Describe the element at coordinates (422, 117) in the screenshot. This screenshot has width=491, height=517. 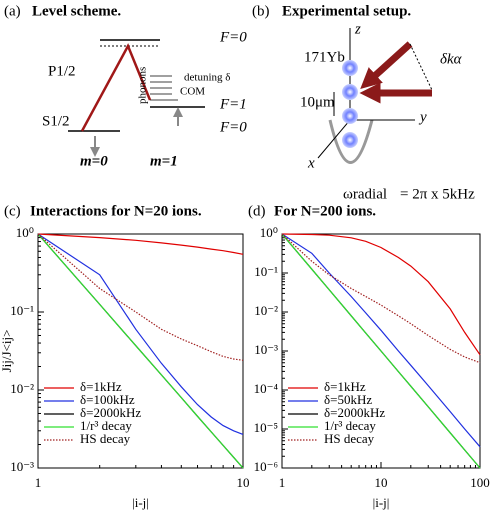
I see `axis-label: y` at that location.